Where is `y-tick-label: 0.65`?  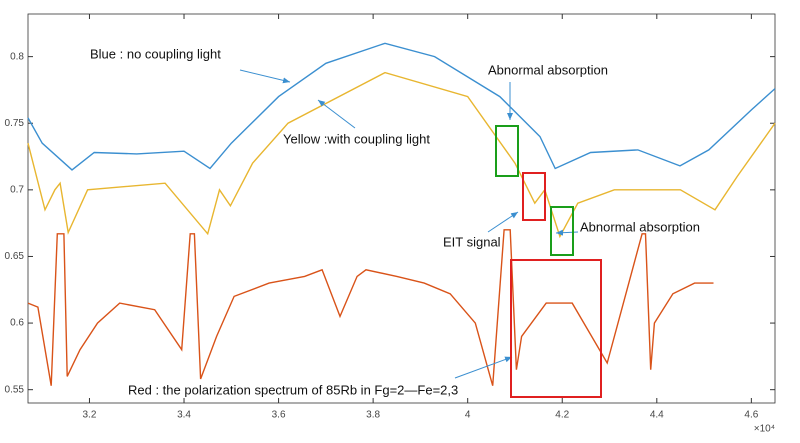
y-tick-label: 0.65 is located at coordinates (15, 256).